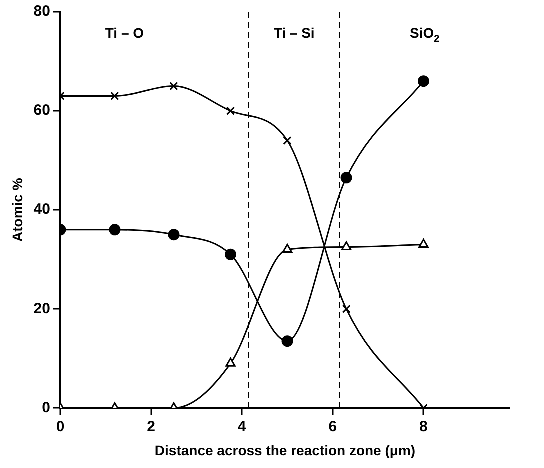 The height and width of the screenshot is (468, 544). I want to click on x-tick-label: 8, so click(424, 427).